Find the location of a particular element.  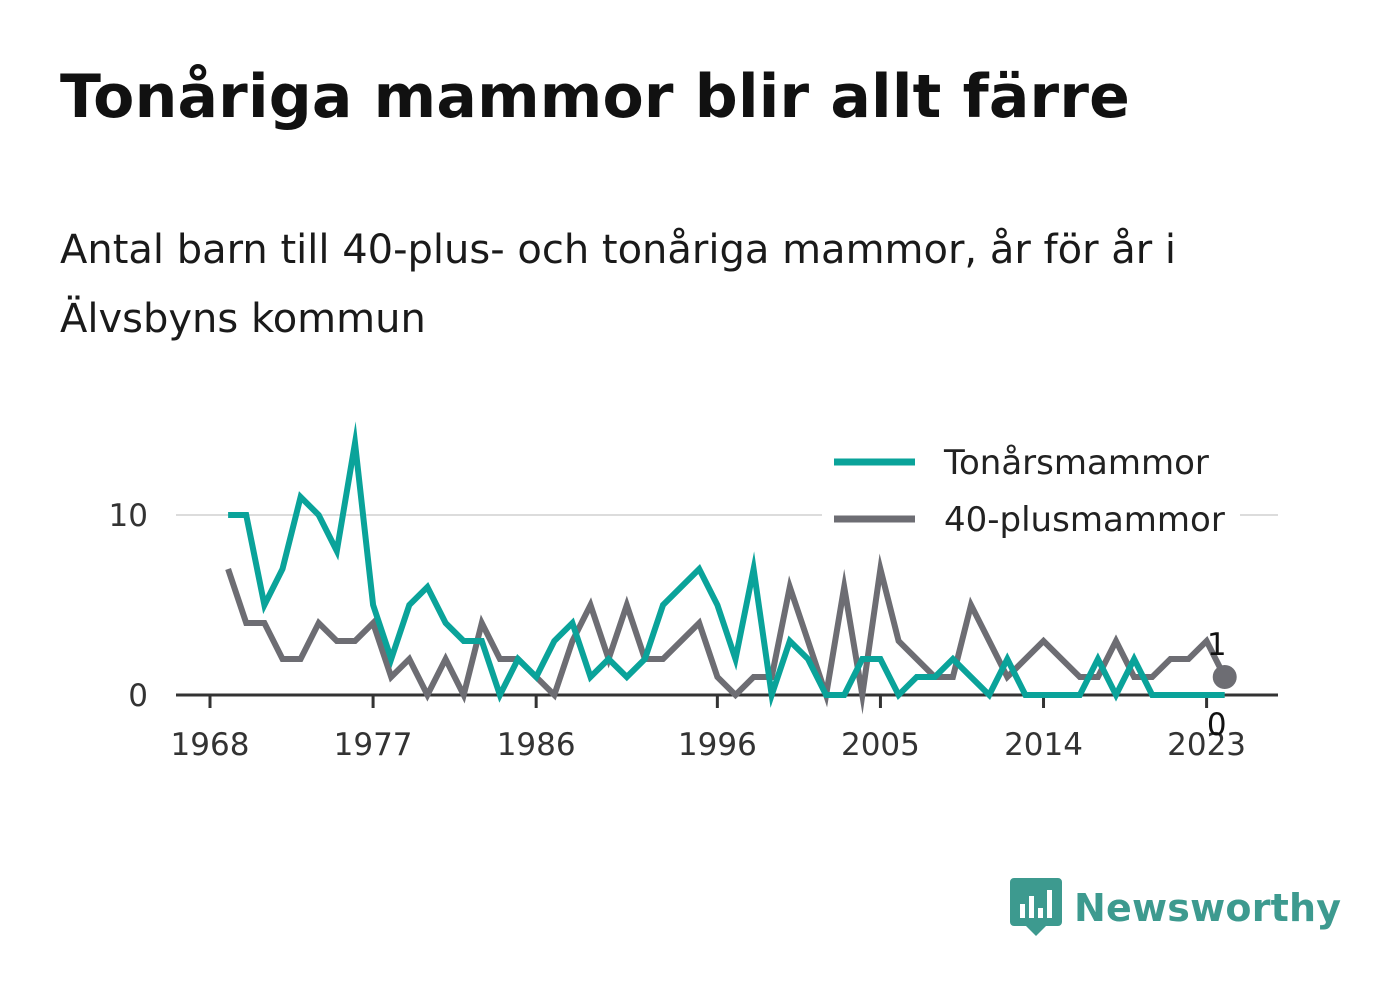

legend: Tonårsmammor 40-plusmammor is located at coordinates (1031, 492).